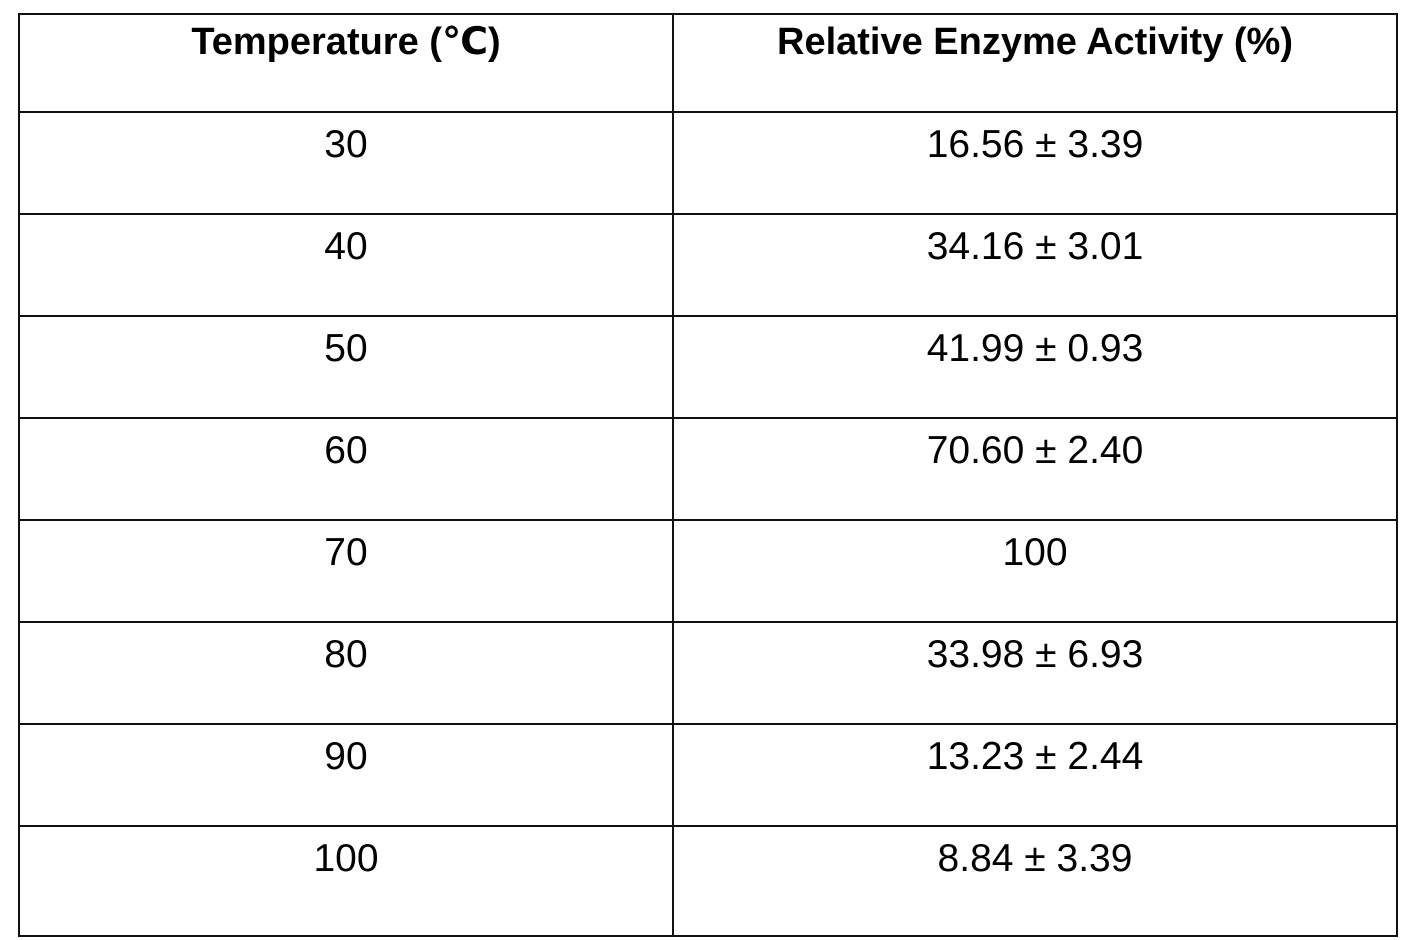 The width and height of the screenshot is (1404, 940). Describe the element at coordinates (1035, 469) in the screenshot. I see `activity-cell: 70.60 ± 2.40` at that location.